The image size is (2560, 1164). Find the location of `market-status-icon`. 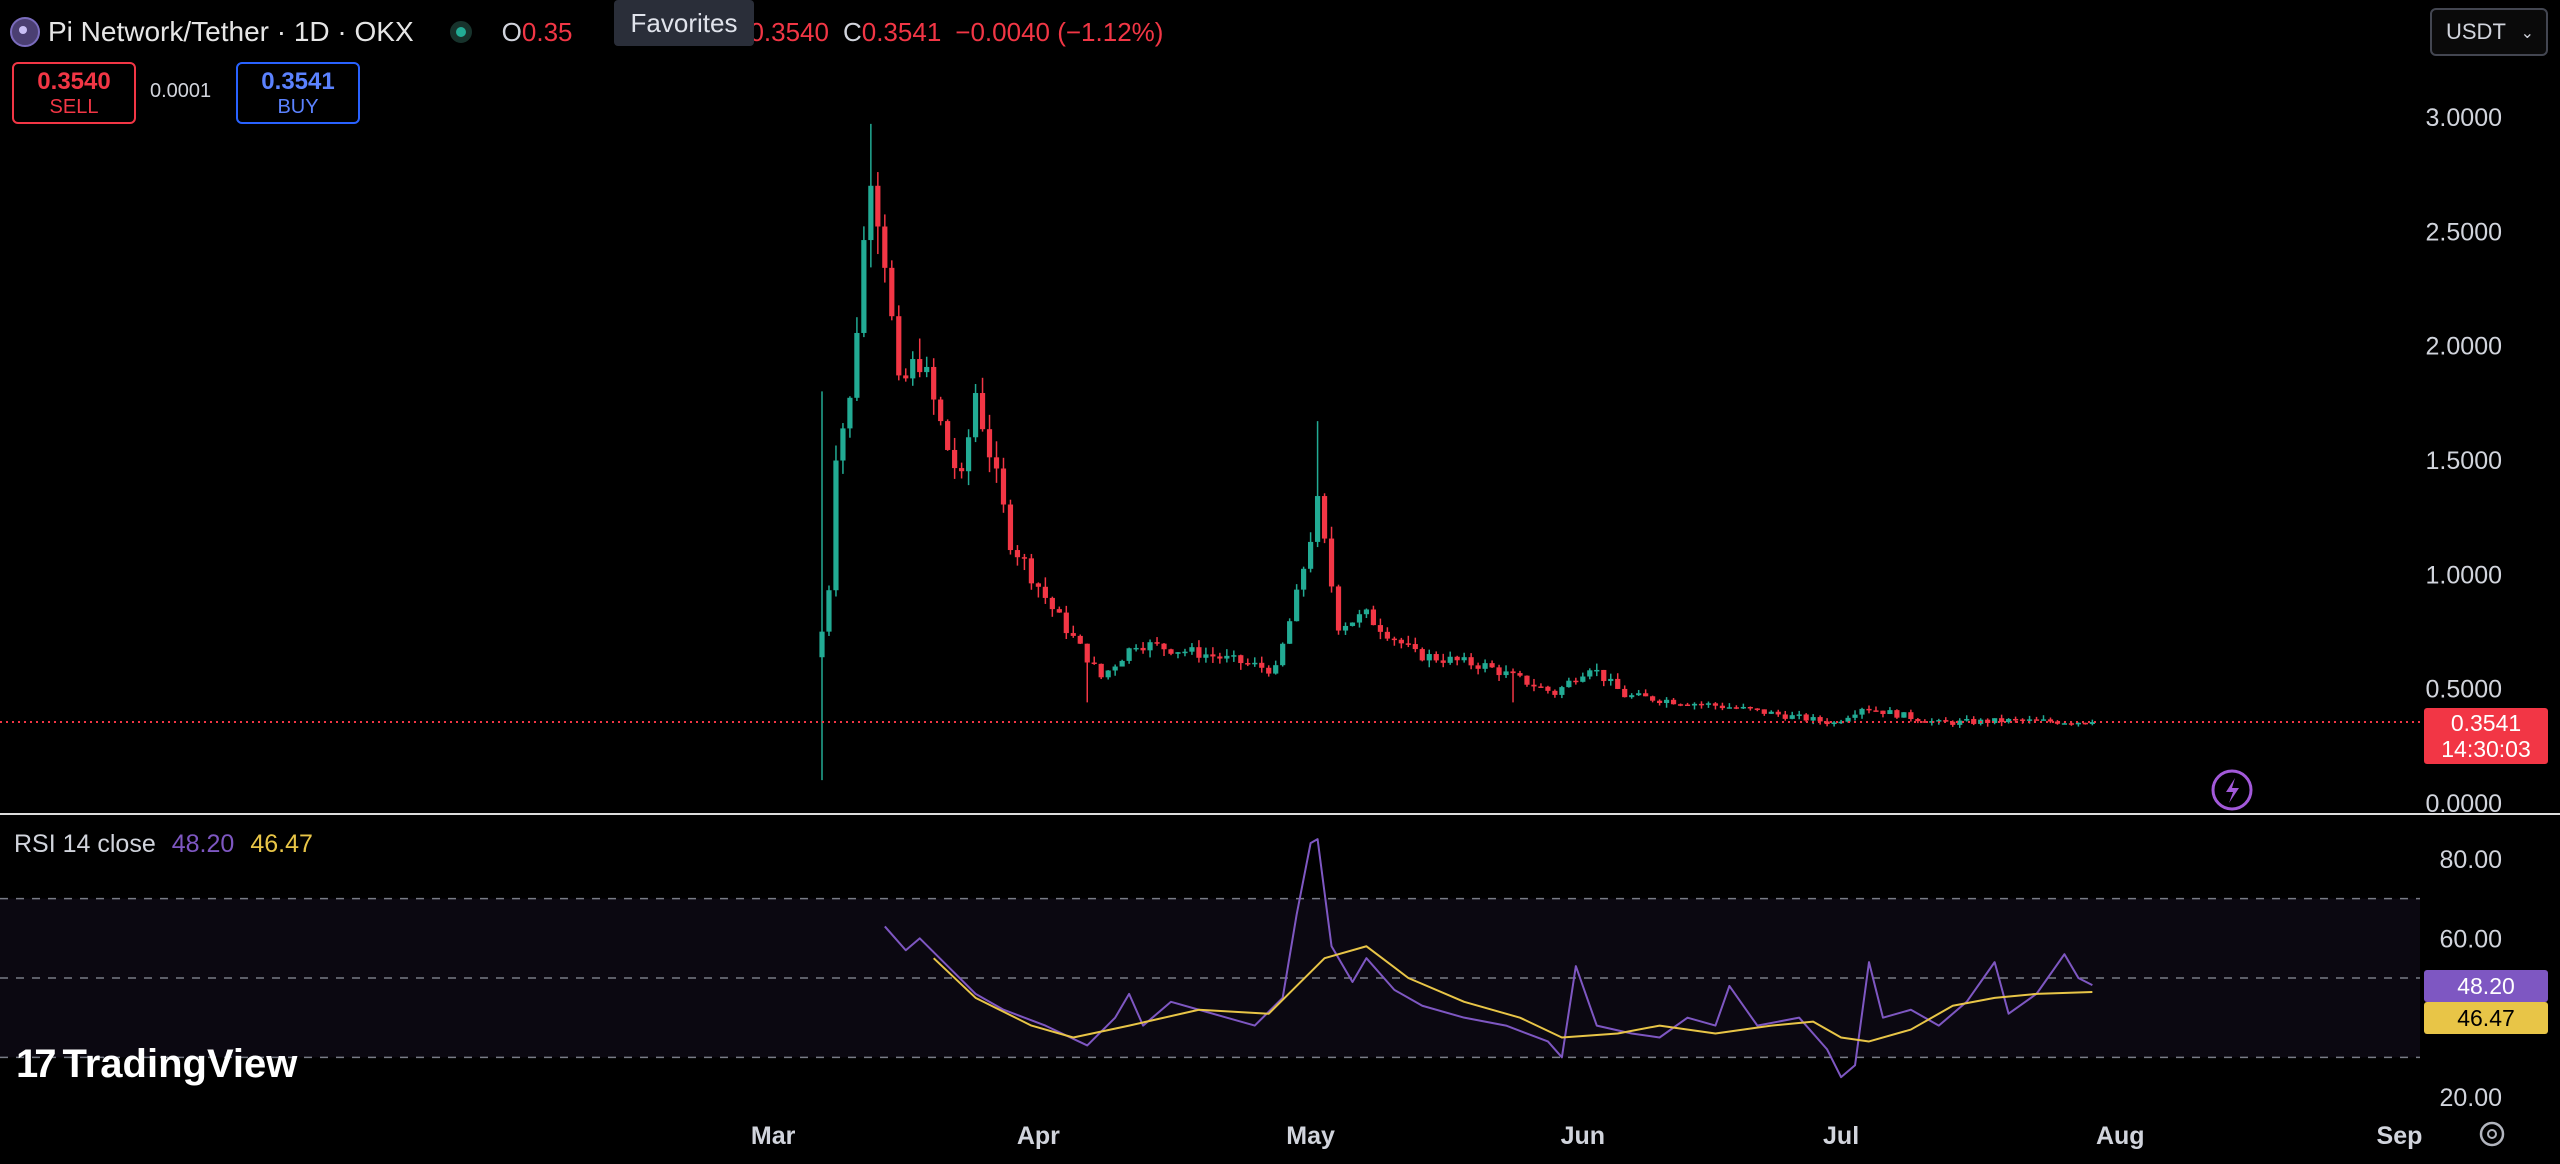

market-status-icon is located at coordinates (460, 32).